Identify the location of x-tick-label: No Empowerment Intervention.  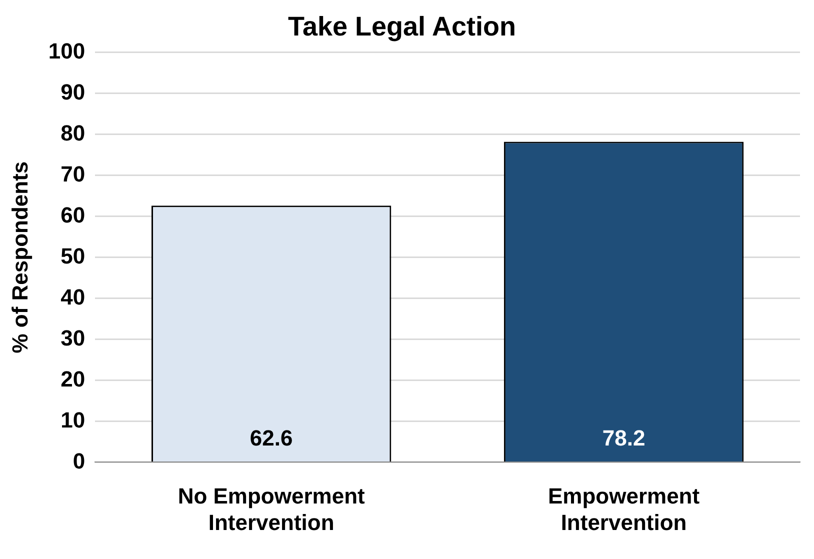
(272, 509).